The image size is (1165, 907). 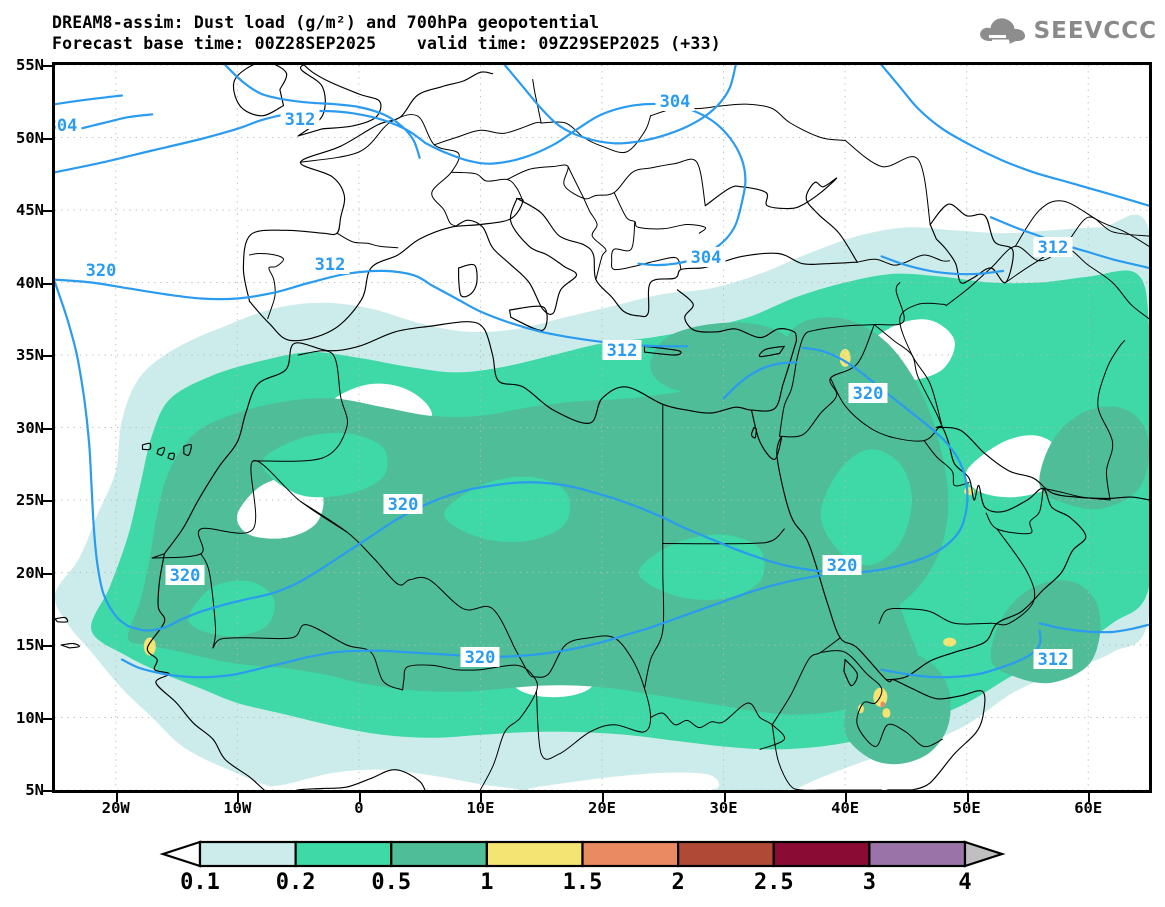 I want to click on lon-tick-10E: 10E, so click(x=480, y=808).